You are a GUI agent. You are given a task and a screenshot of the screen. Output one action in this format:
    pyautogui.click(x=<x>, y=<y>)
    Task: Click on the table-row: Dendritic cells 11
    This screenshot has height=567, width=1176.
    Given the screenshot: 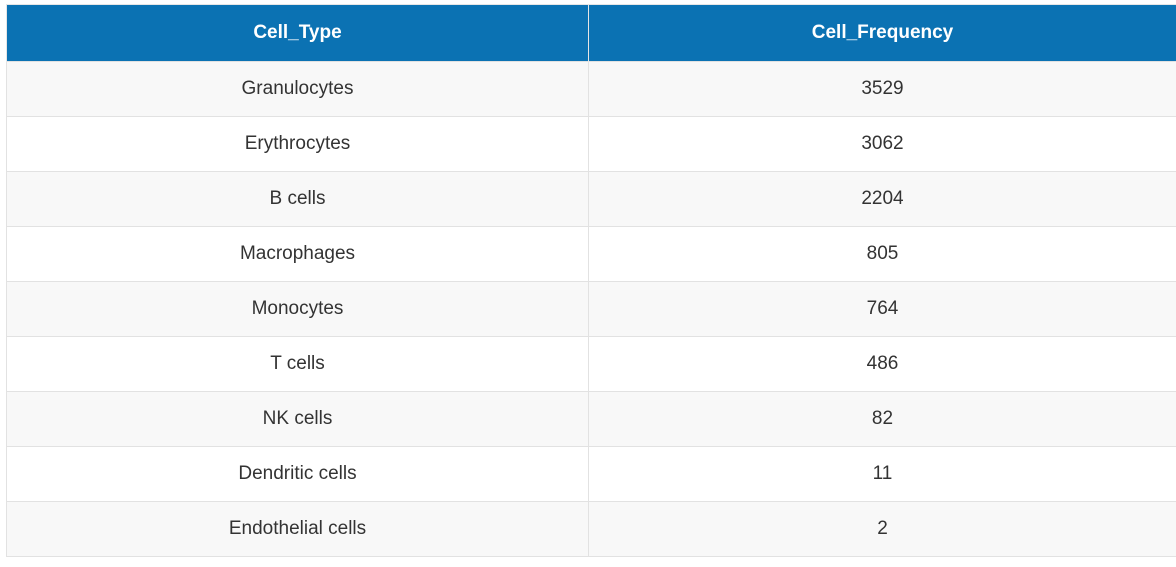 What is the action you would take?
    pyautogui.click(x=591, y=474)
    